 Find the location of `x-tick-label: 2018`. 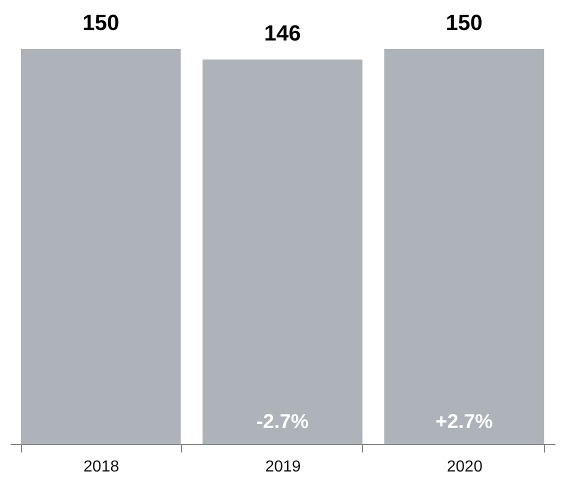

x-tick-label: 2018 is located at coordinates (102, 467).